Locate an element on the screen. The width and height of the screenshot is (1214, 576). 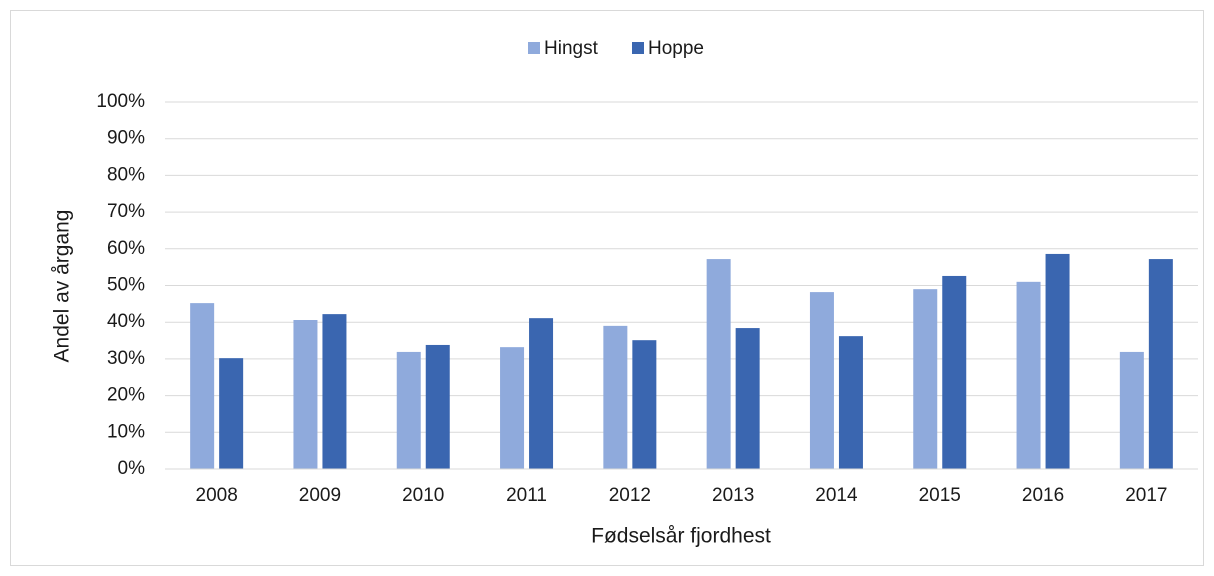
legend-label: Hoppe is located at coordinates (676, 48).